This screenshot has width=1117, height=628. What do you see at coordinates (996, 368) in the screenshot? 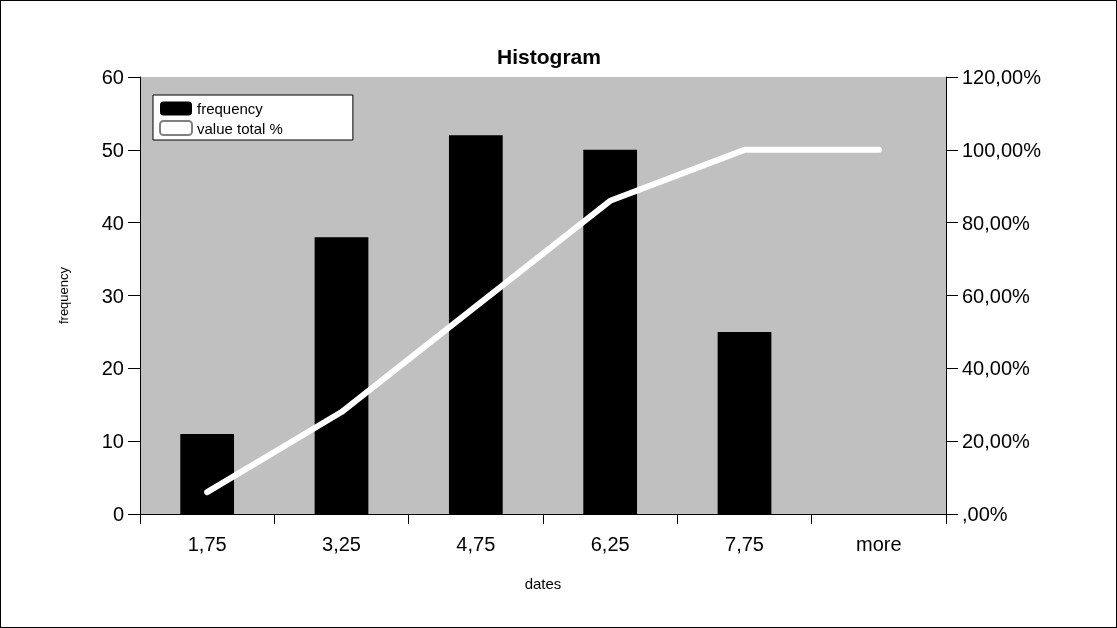
I see `y2-tick-label: 40,00%` at bounding box center [996, 368].